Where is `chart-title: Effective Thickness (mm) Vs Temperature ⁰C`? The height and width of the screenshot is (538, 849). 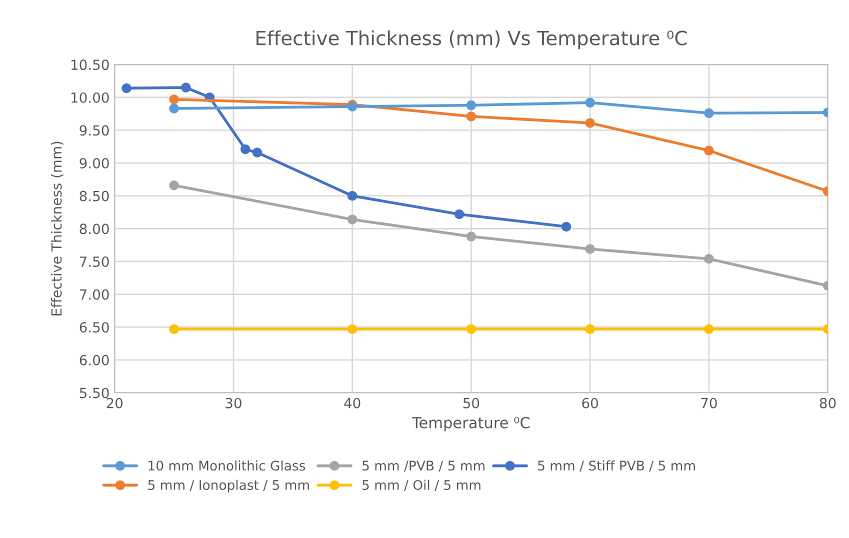
chart-title: Effective Thickness (mm) Vs Temperature ⁰C is located at coordinates (471, 40).